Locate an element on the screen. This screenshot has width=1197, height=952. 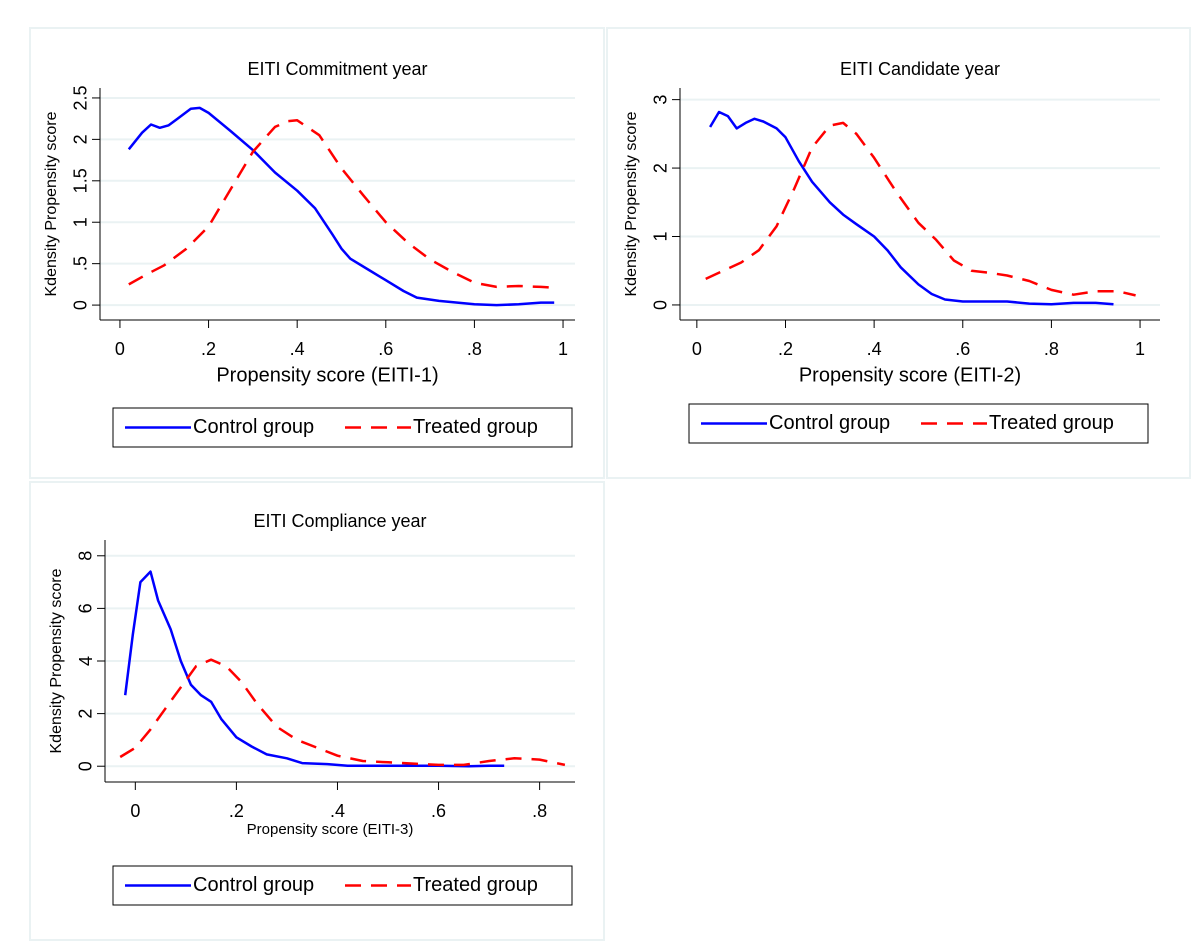
x-axis-title: Propensity score (EITI-3) is located at coordinates (330, 829).